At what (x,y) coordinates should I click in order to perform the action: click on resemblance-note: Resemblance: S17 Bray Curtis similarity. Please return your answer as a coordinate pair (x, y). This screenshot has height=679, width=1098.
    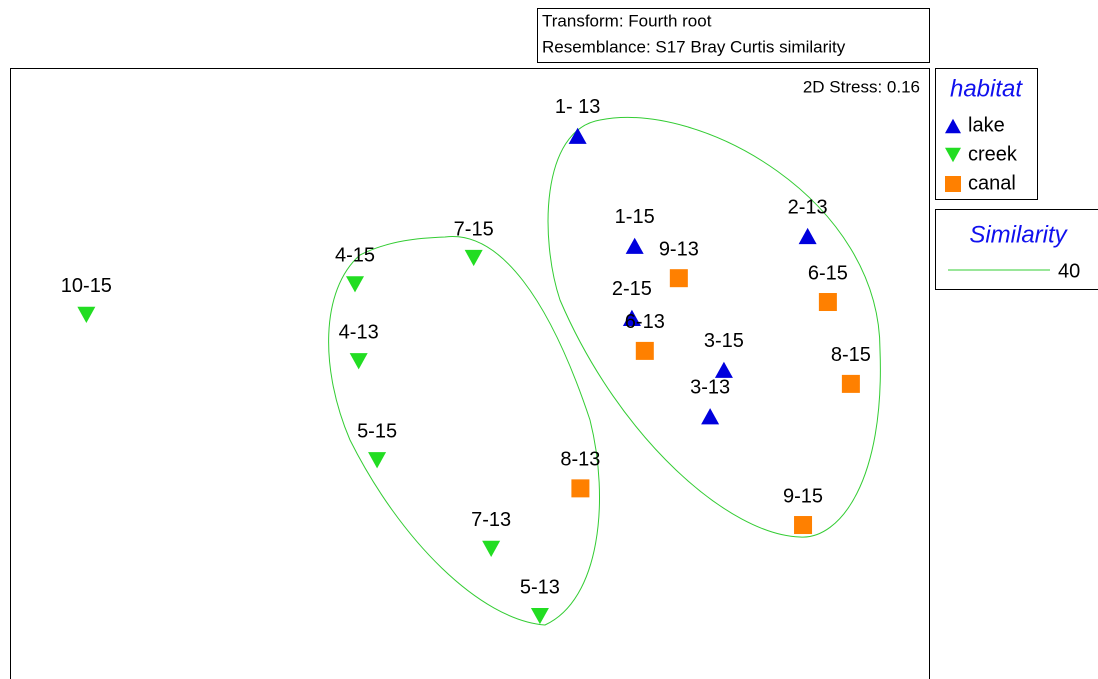
    Looking at the image, I should click on (694, 46).